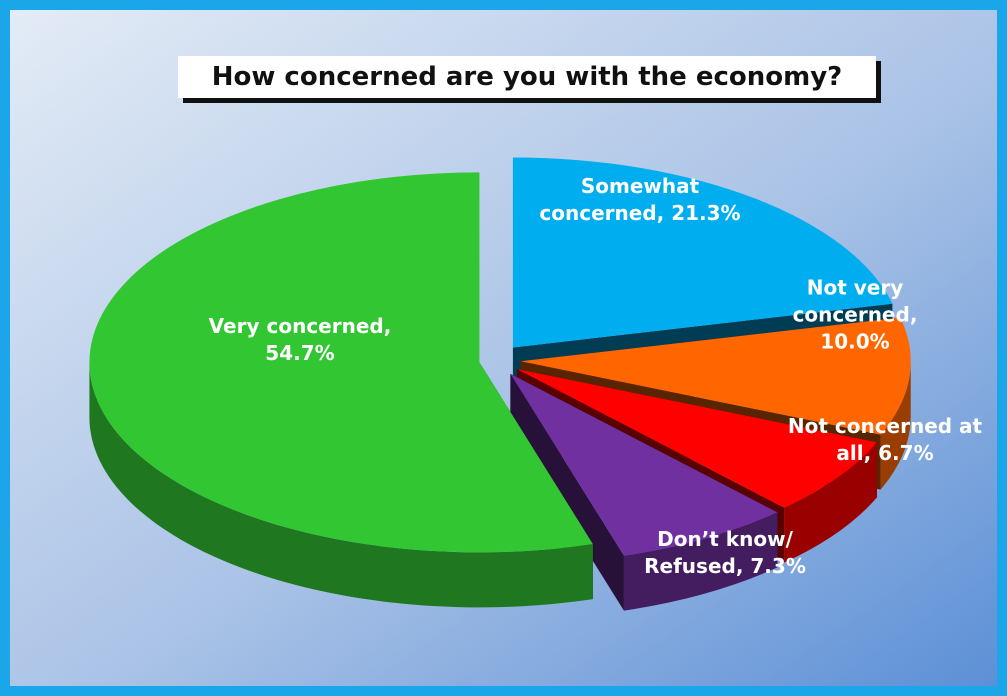  I want to click on data-label: Not very concerned, 10.0%, so click(855, 314).